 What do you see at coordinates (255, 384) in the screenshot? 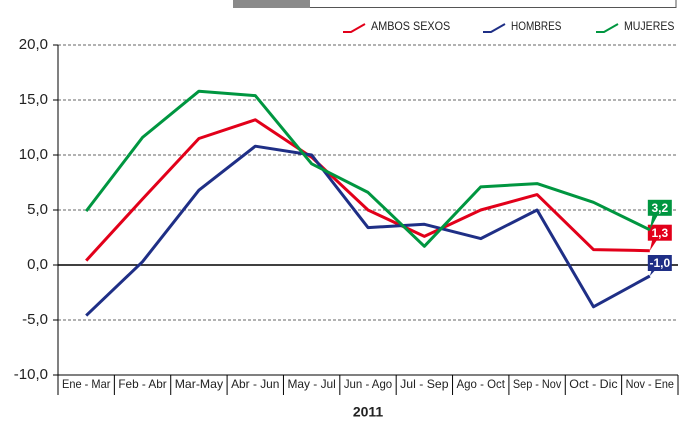
I see `x-tick-label: Abr - Jun` at bounding box center [255, 384].